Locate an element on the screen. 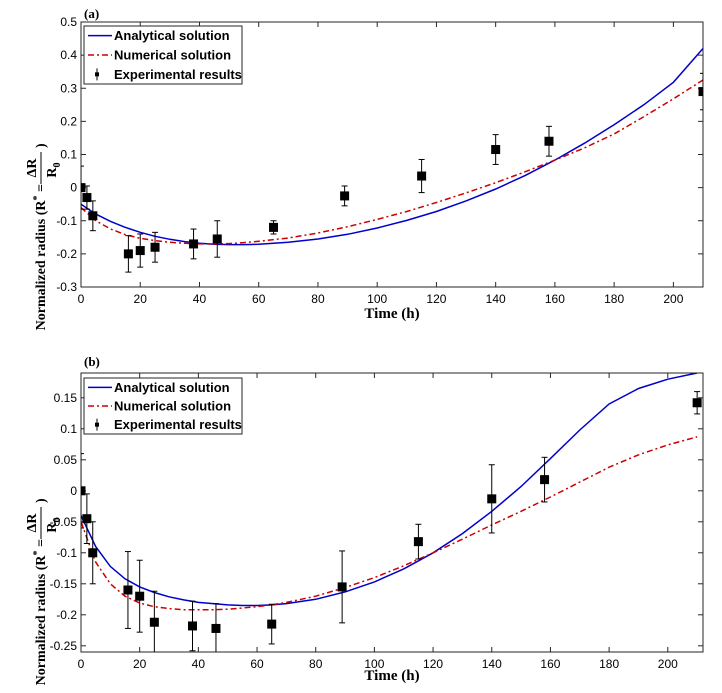 This screenshot has width=722, height=693. y-tick-label: 0.2 is located at coordinates (68, 121).